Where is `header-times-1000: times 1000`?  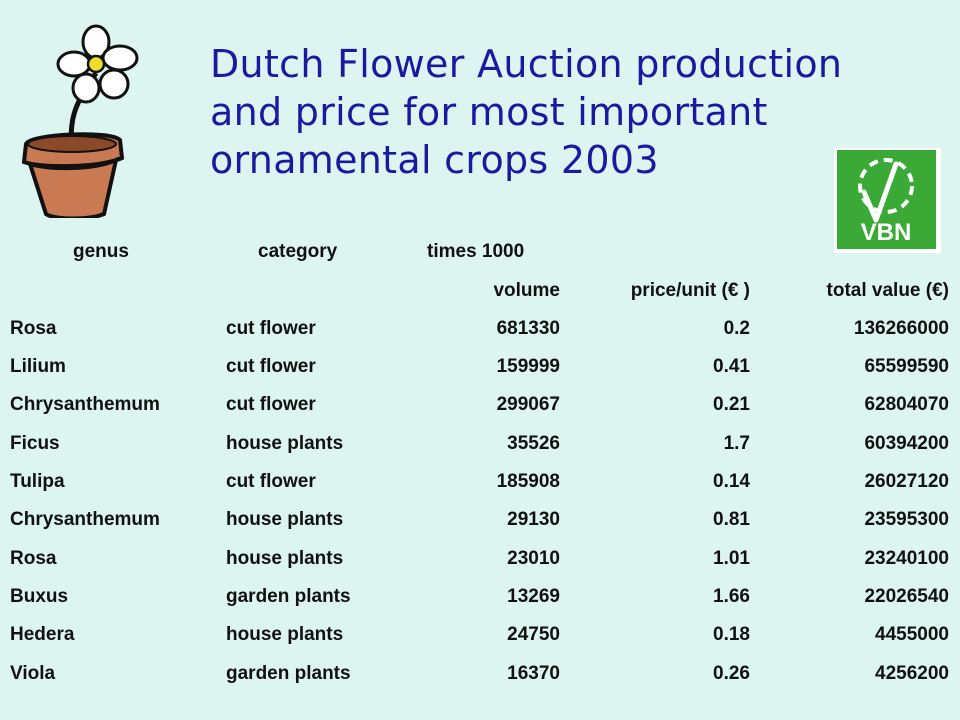
header-times-1000: times 1000 is located at coordinates (476, 251).